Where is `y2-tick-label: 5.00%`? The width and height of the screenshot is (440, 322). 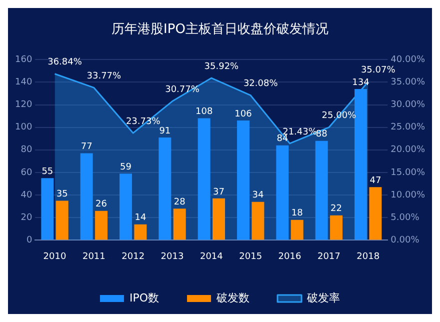 y2-tick-label: 5.00% is located at coordinates (405, 217).